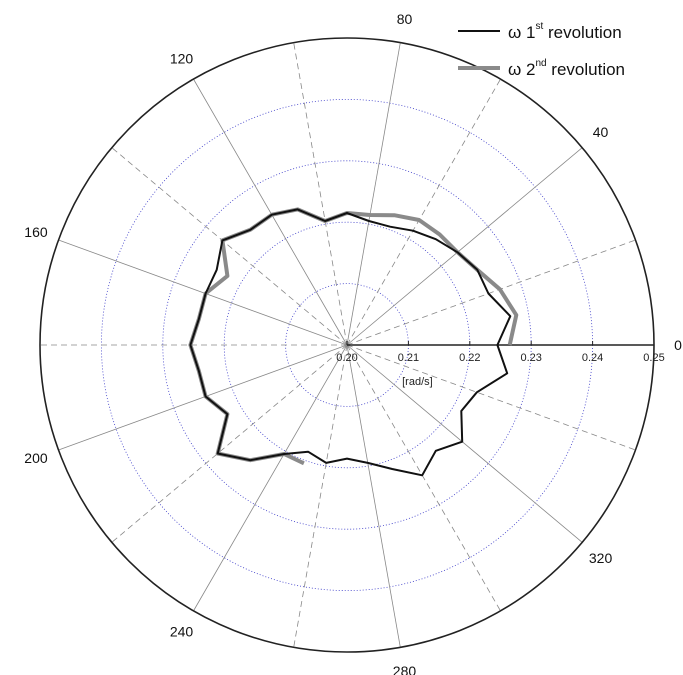 The image size is (683, 675). I want to click on angle-tick-label: 200, so click(36, 458).